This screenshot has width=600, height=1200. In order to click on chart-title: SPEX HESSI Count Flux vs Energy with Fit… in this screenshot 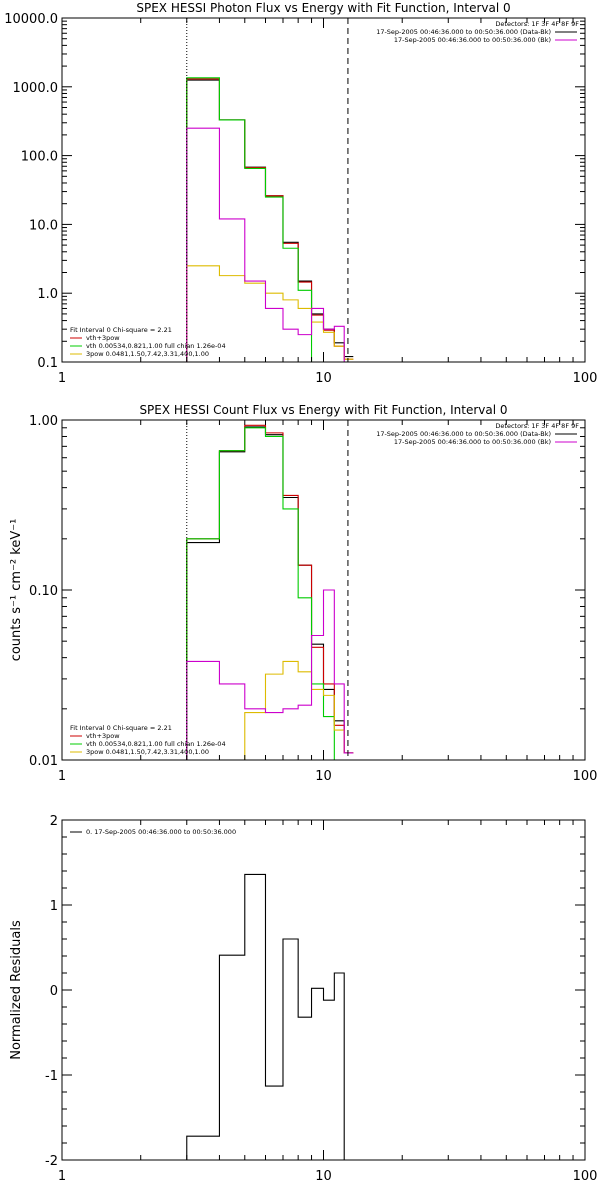, I will do `click(323, 410)`.